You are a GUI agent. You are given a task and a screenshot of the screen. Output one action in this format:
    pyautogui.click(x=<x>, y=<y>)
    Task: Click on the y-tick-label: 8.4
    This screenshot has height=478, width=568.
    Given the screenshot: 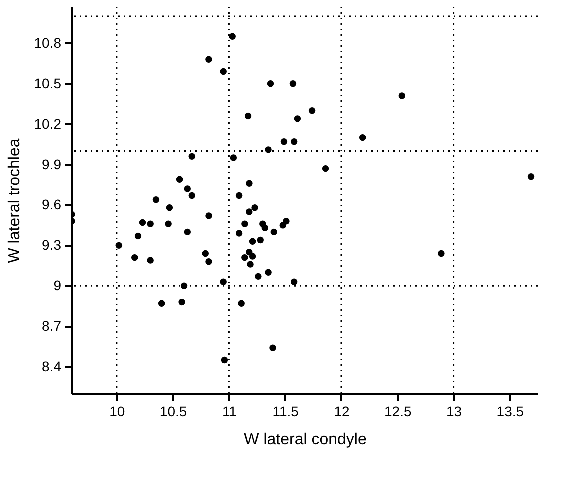 What is the action you would take?
    pyautogui.click(x=52, y=366)
    